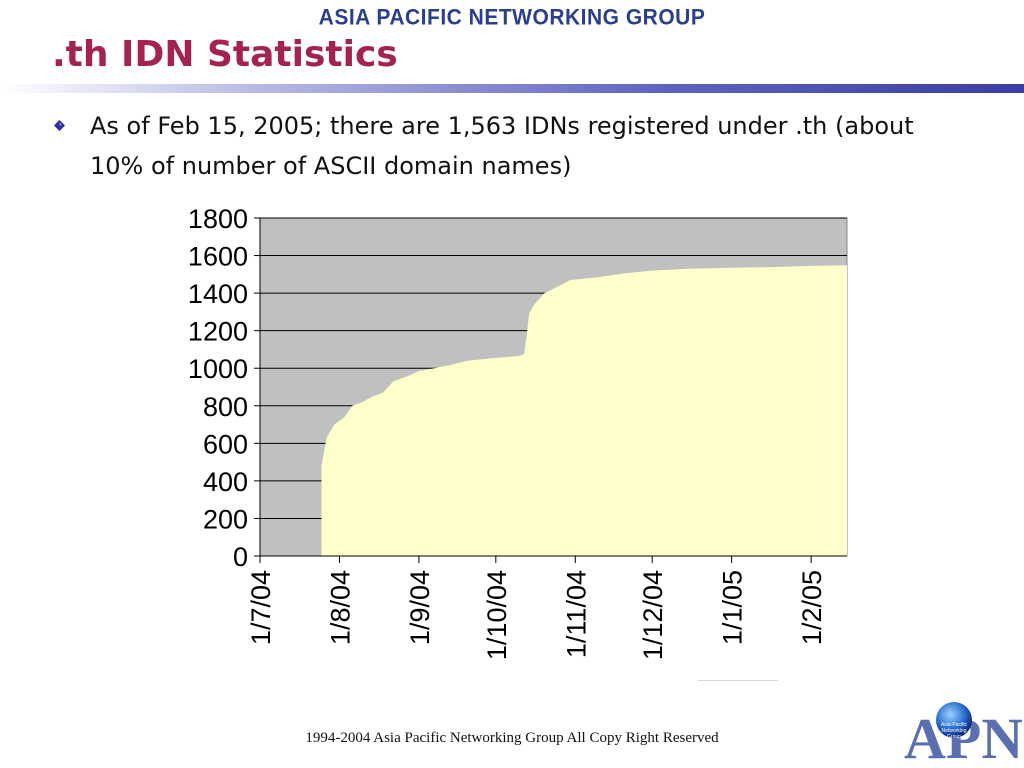 The image size is (1024, 768). I want to click on x-tick-label: 1/1/05, so click(733, 607).